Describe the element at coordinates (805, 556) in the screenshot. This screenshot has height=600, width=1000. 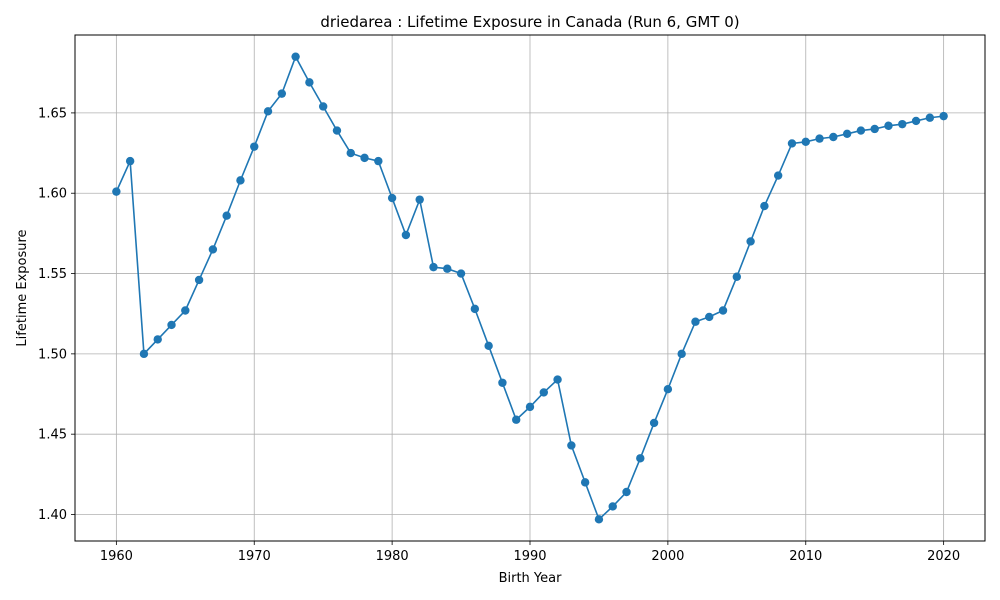
I see `x-tick-label: 2010` at that location.